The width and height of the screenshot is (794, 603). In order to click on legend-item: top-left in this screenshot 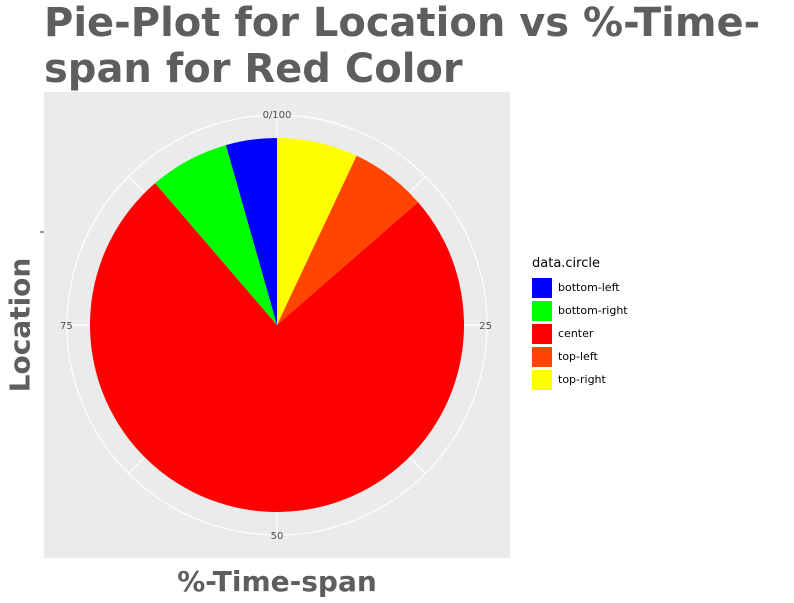, I will do `click(580, 356)`.